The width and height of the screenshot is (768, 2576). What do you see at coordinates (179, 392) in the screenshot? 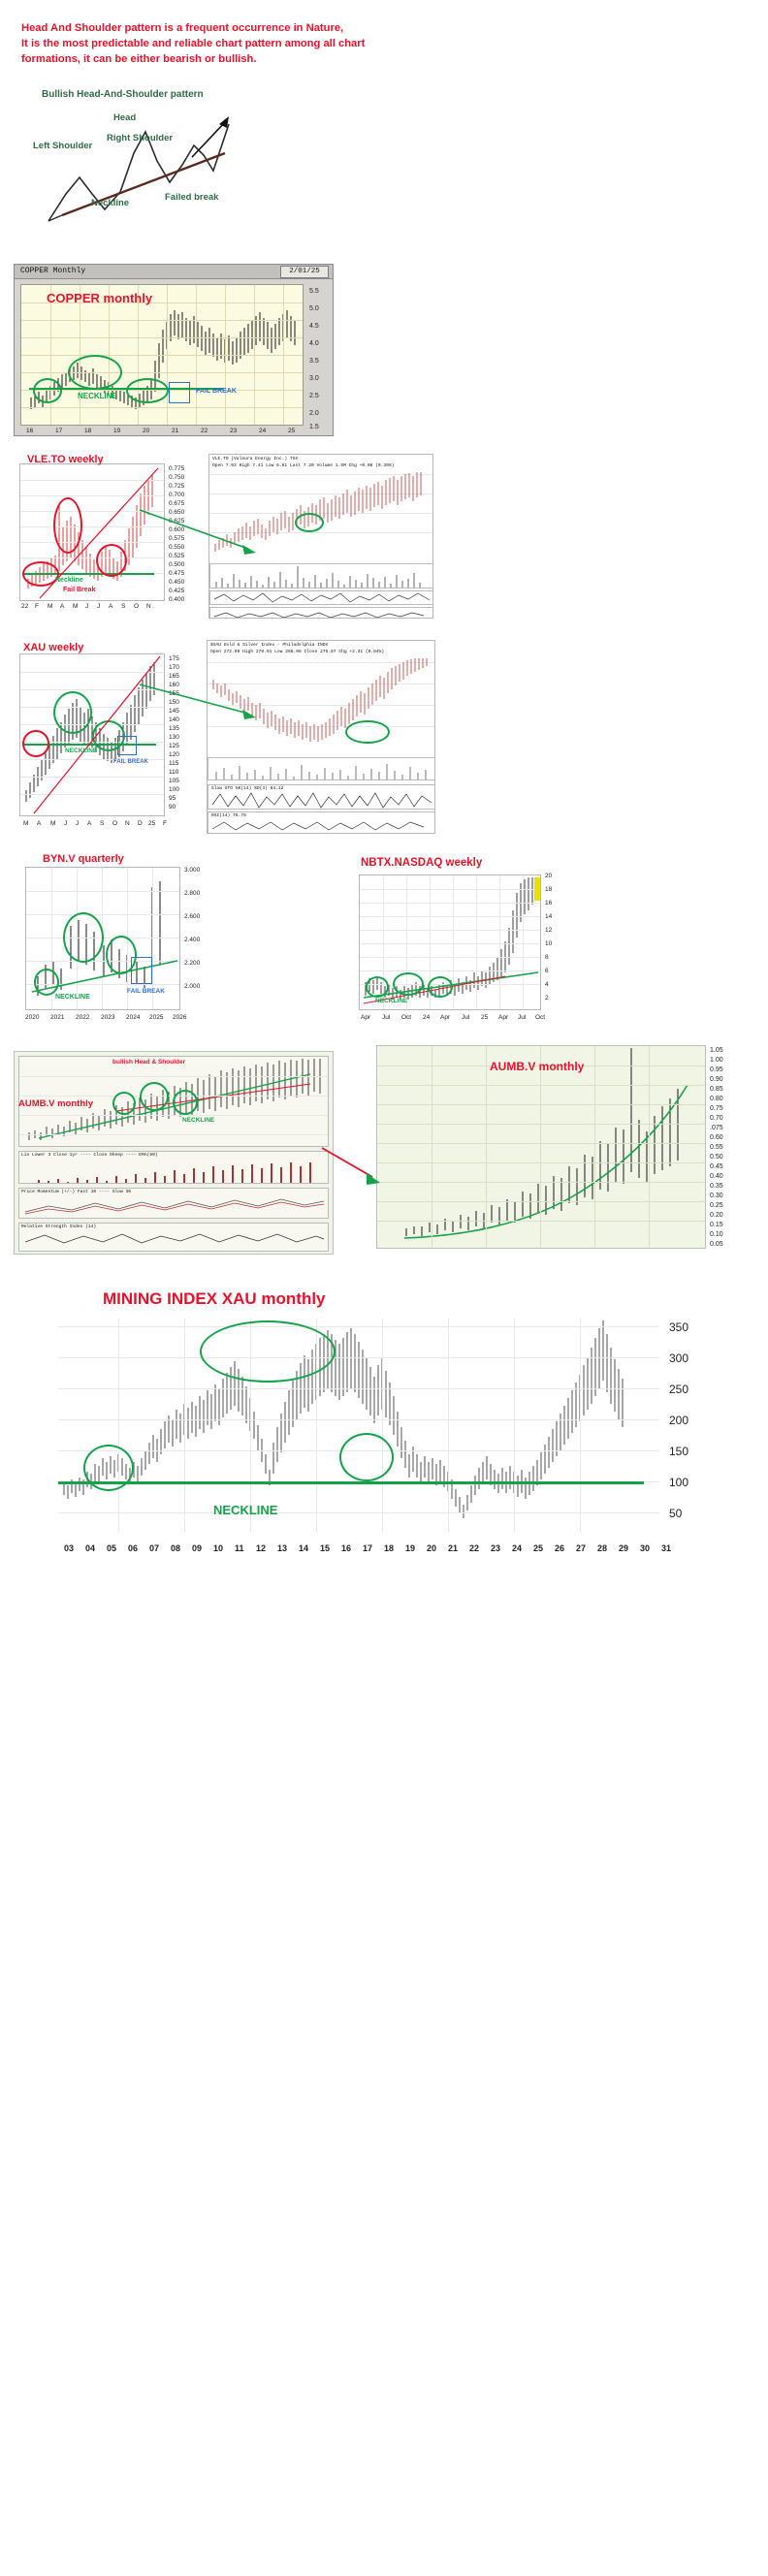
I see `copper-fail-break-box` at bounding box center [179, 392].